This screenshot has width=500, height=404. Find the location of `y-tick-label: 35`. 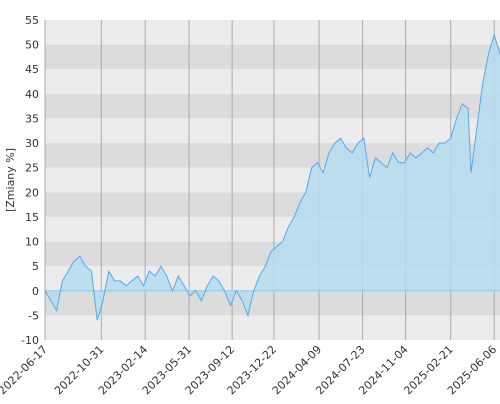

y-tick-label: 35 is located at coordinates (32, 118).